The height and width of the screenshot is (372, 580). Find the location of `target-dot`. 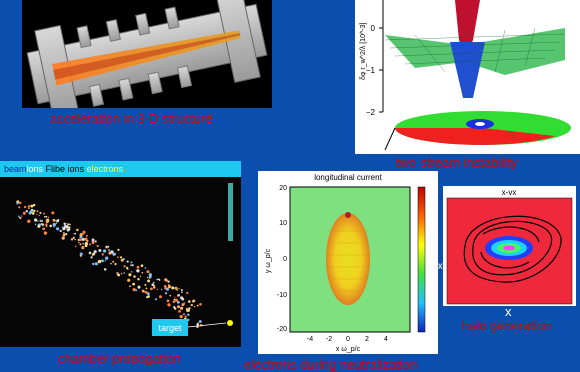

target-dot is located at coordinates (230, 323).